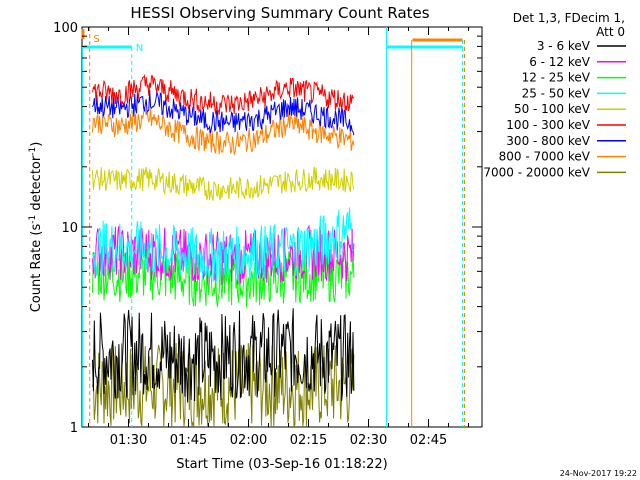 This screenshot has height=480, width=640. I want to click on legend-label-1: 6 - 12 keV, so click(560, 62).